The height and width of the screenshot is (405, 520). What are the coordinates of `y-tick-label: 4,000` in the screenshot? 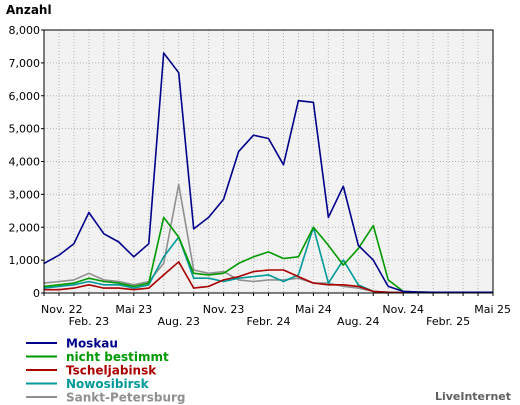 It's located at (25, 162).